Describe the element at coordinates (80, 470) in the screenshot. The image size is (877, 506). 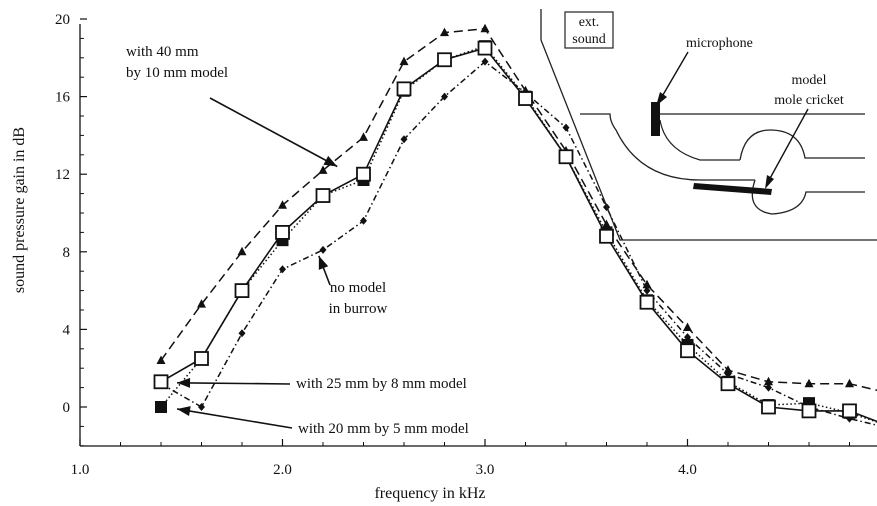
I see `x-tick-label-1.0: 1.0` at that location.